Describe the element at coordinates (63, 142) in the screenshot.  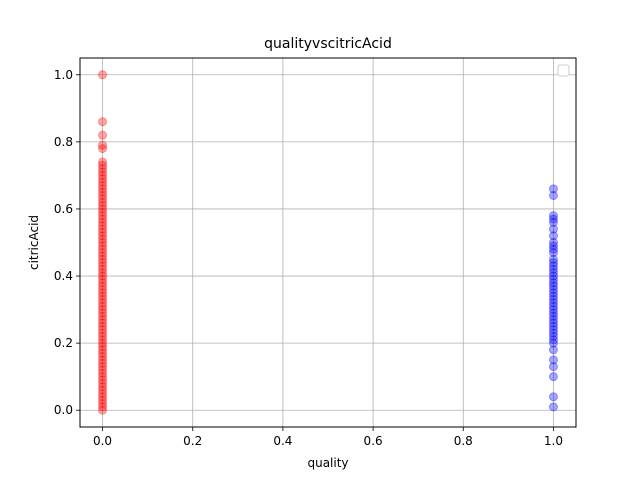
I see `y-tick-label: 0.8` at that location.